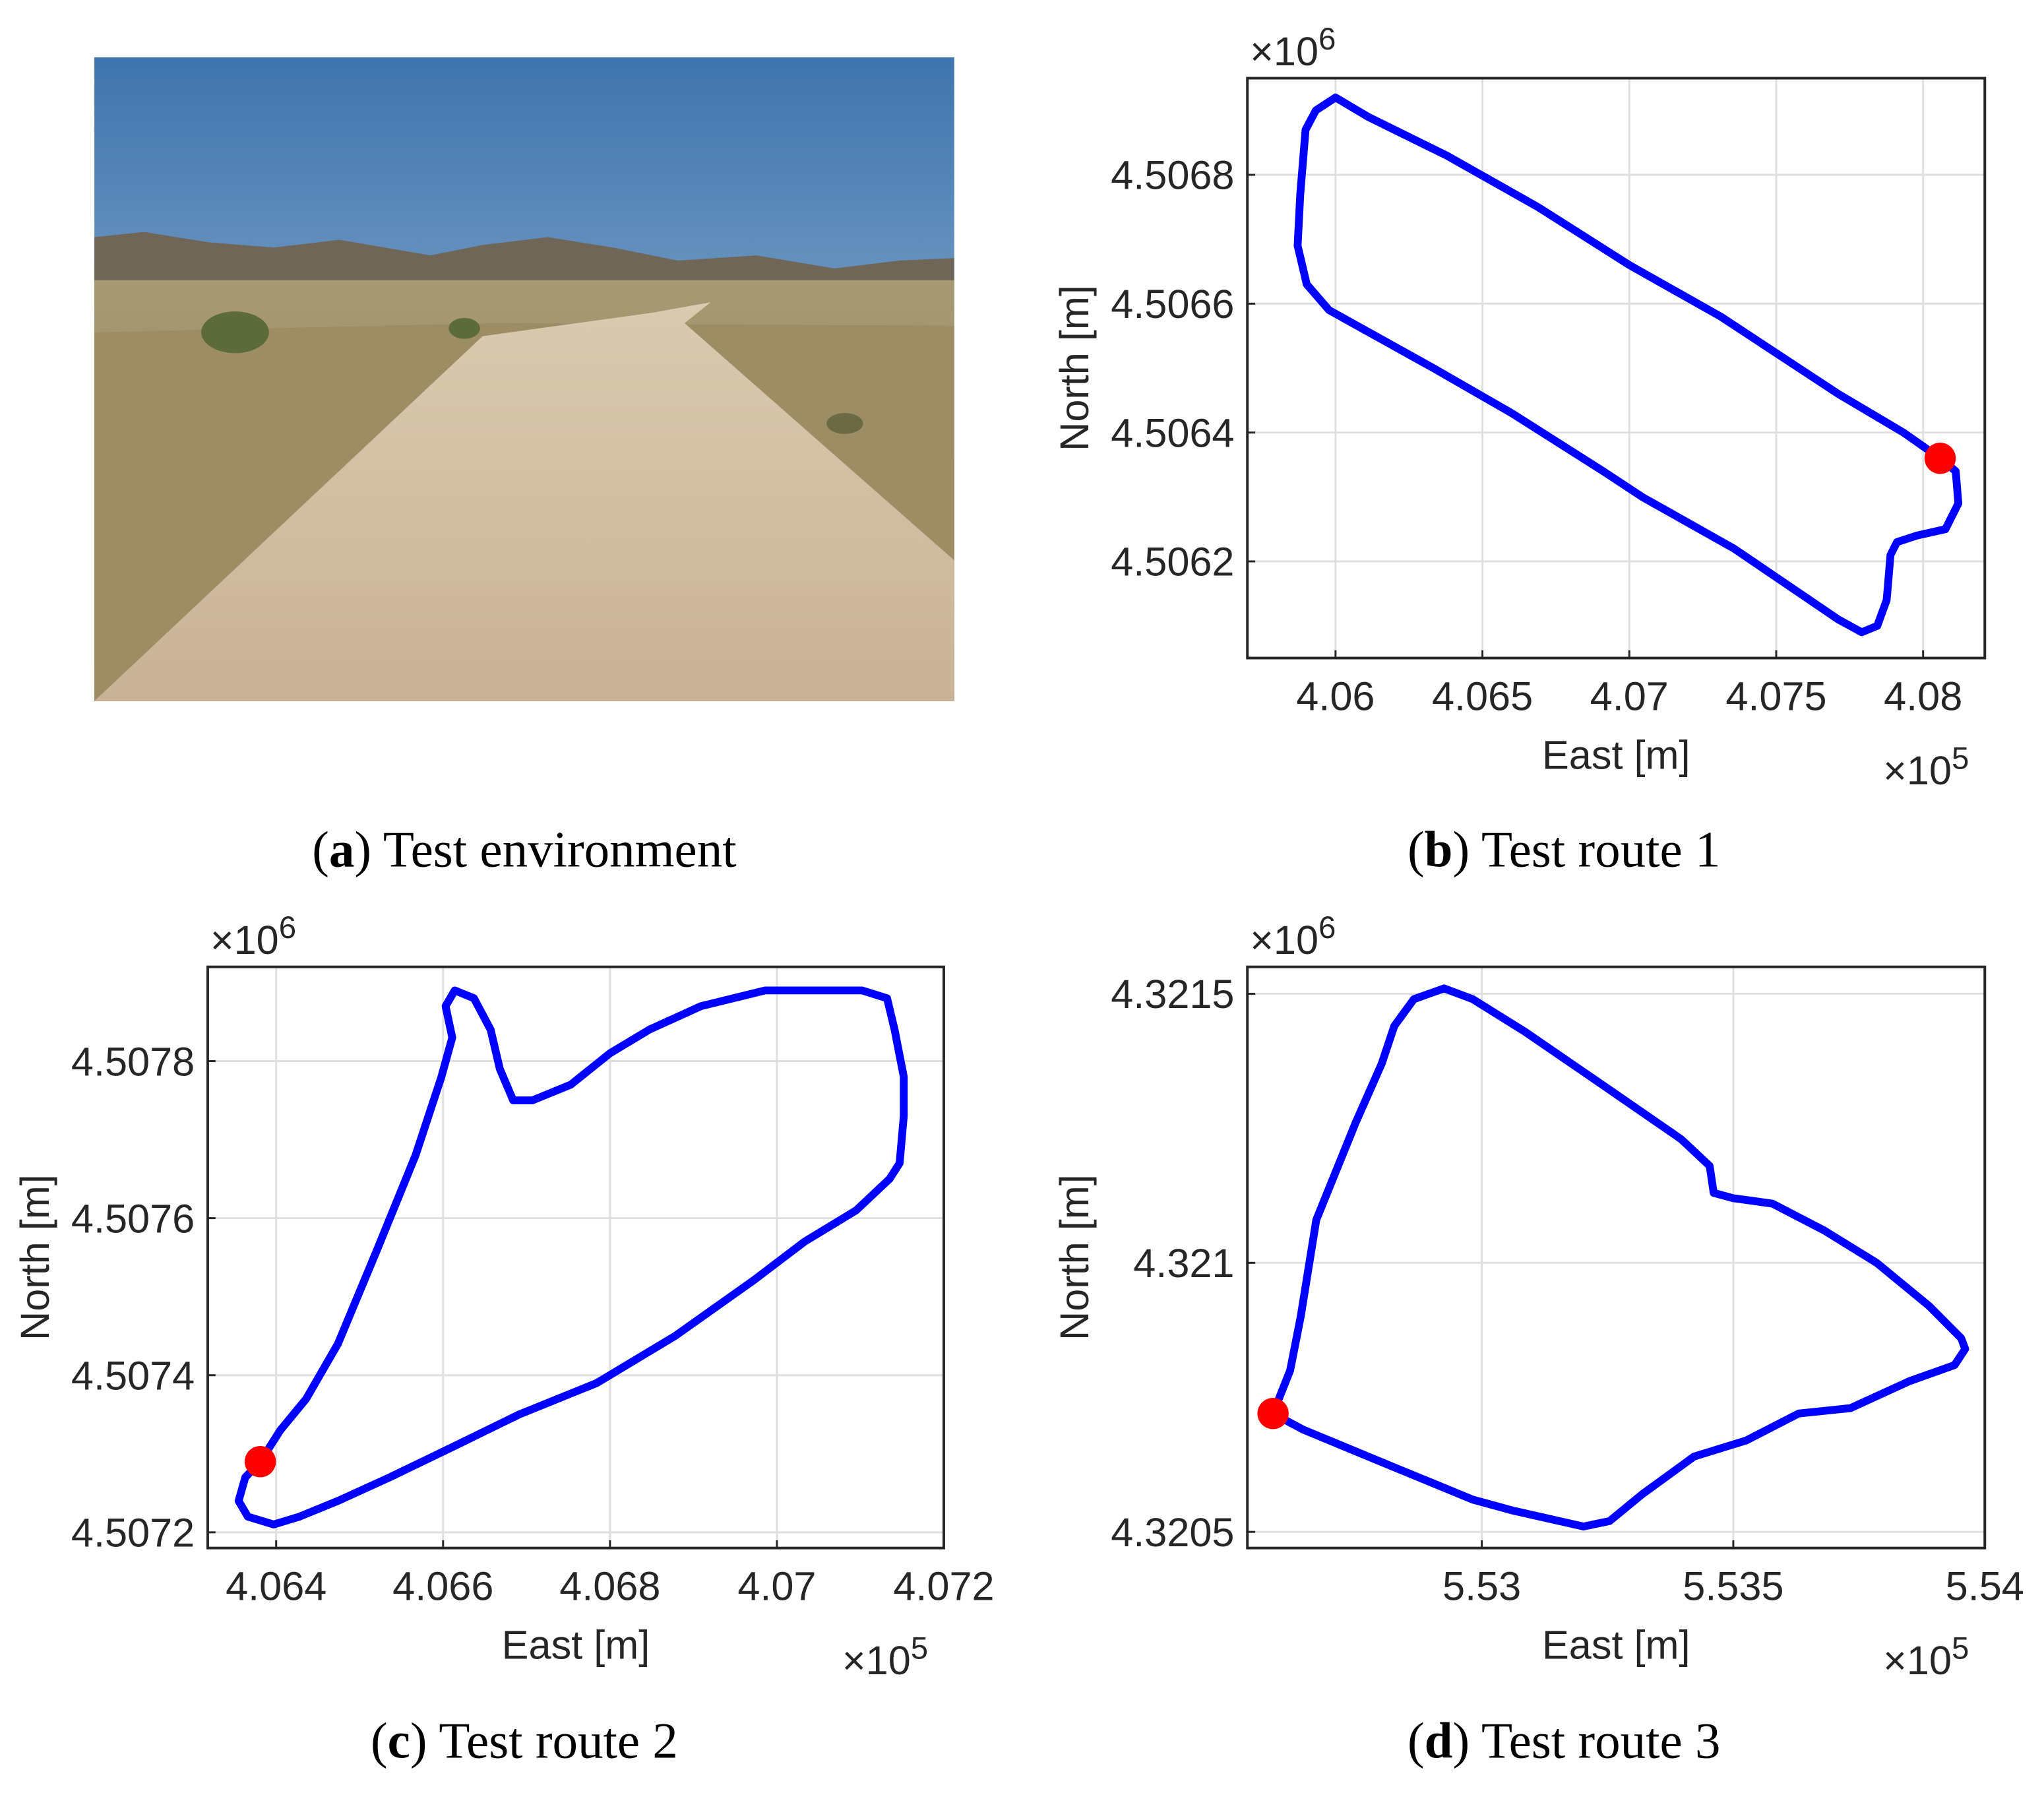 The image size is (2044, 1793). I want to click on caption-label: b, so click(1439, 849).